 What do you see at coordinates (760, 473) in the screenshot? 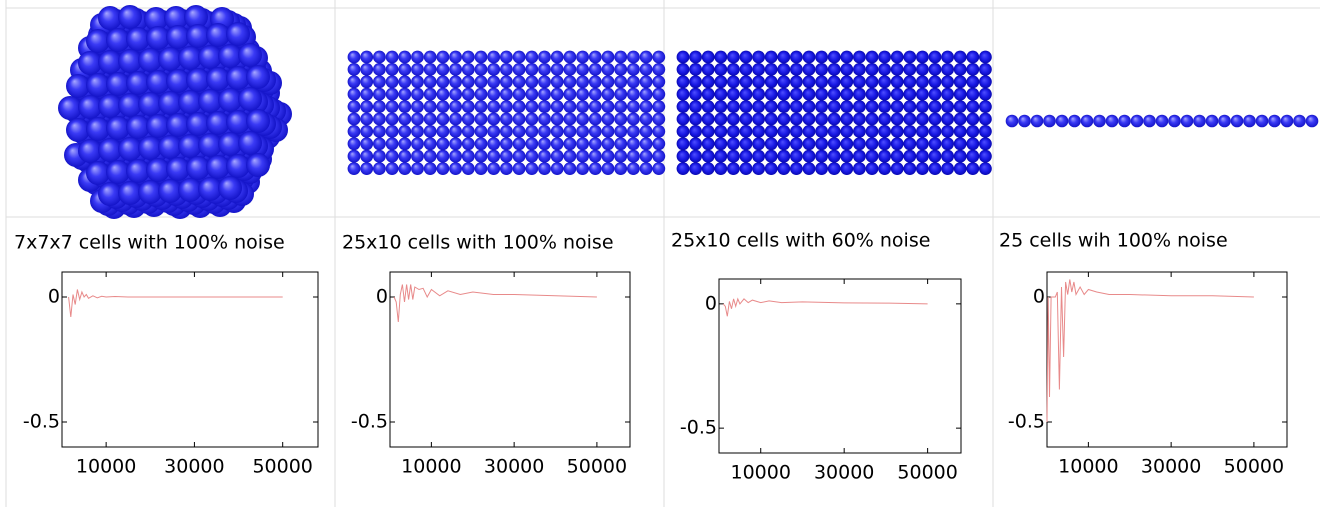
I see `x-tick-label: 10000` at bounding box center [760, 473].